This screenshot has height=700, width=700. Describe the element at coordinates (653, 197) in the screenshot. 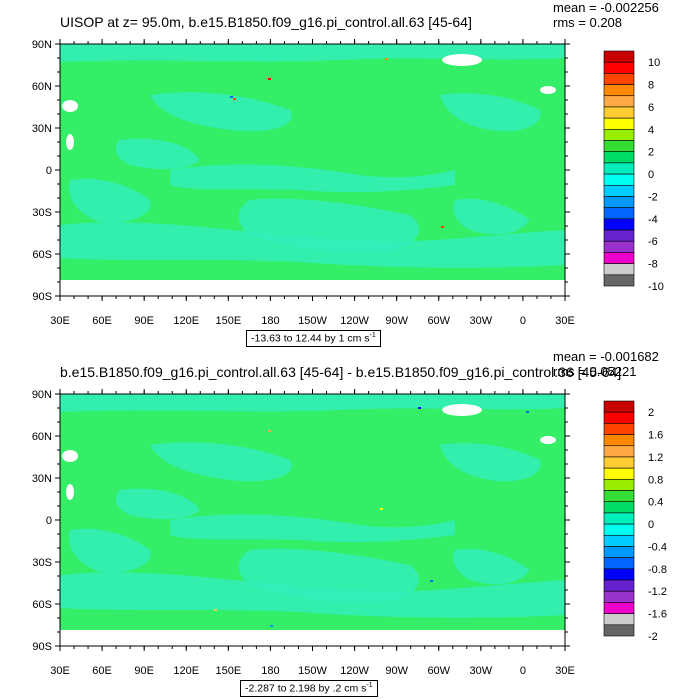

I see `top-colorbar-label-6: -2` at that location.